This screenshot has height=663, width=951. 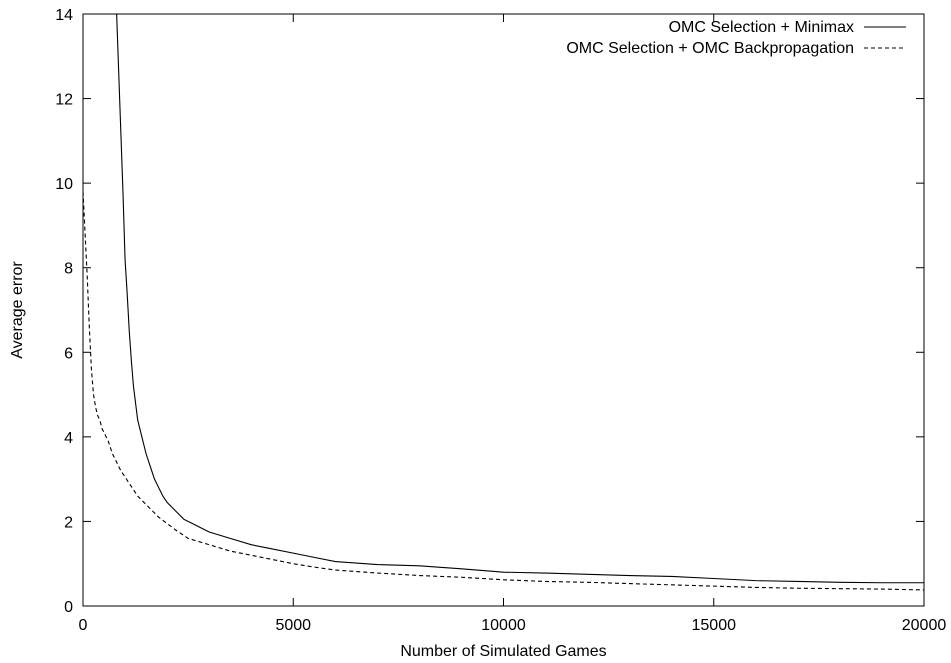 What do you see at coordinates (64, 184) in the screenshot?
I see `y-tick-label: 10` at bounding box center [64, 184].